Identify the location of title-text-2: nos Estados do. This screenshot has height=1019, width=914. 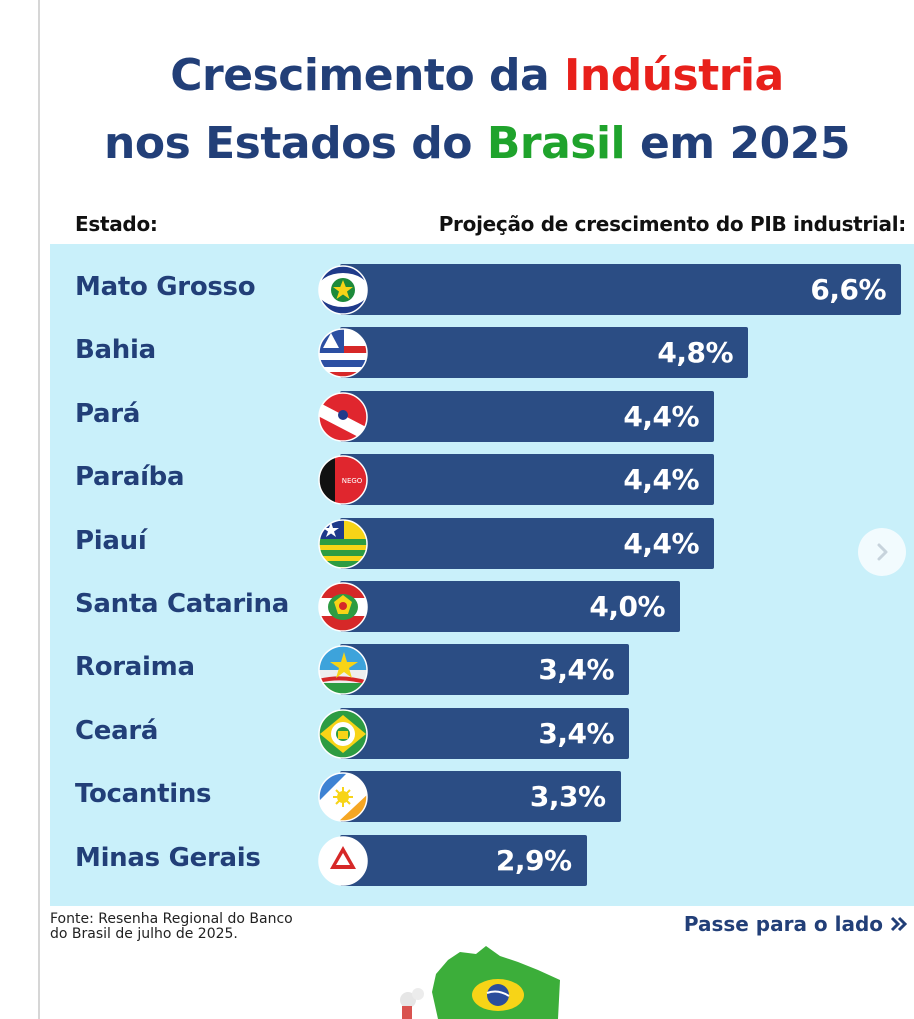
(295, 143).